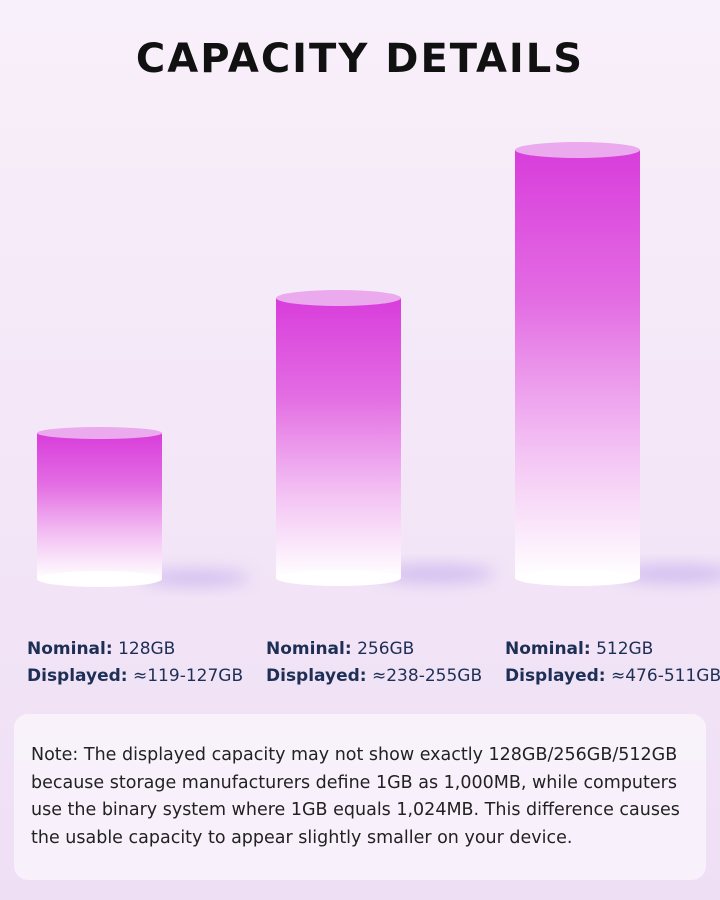  I want to click on nominal-row: Nominal: 256GB, so click(374, 649).